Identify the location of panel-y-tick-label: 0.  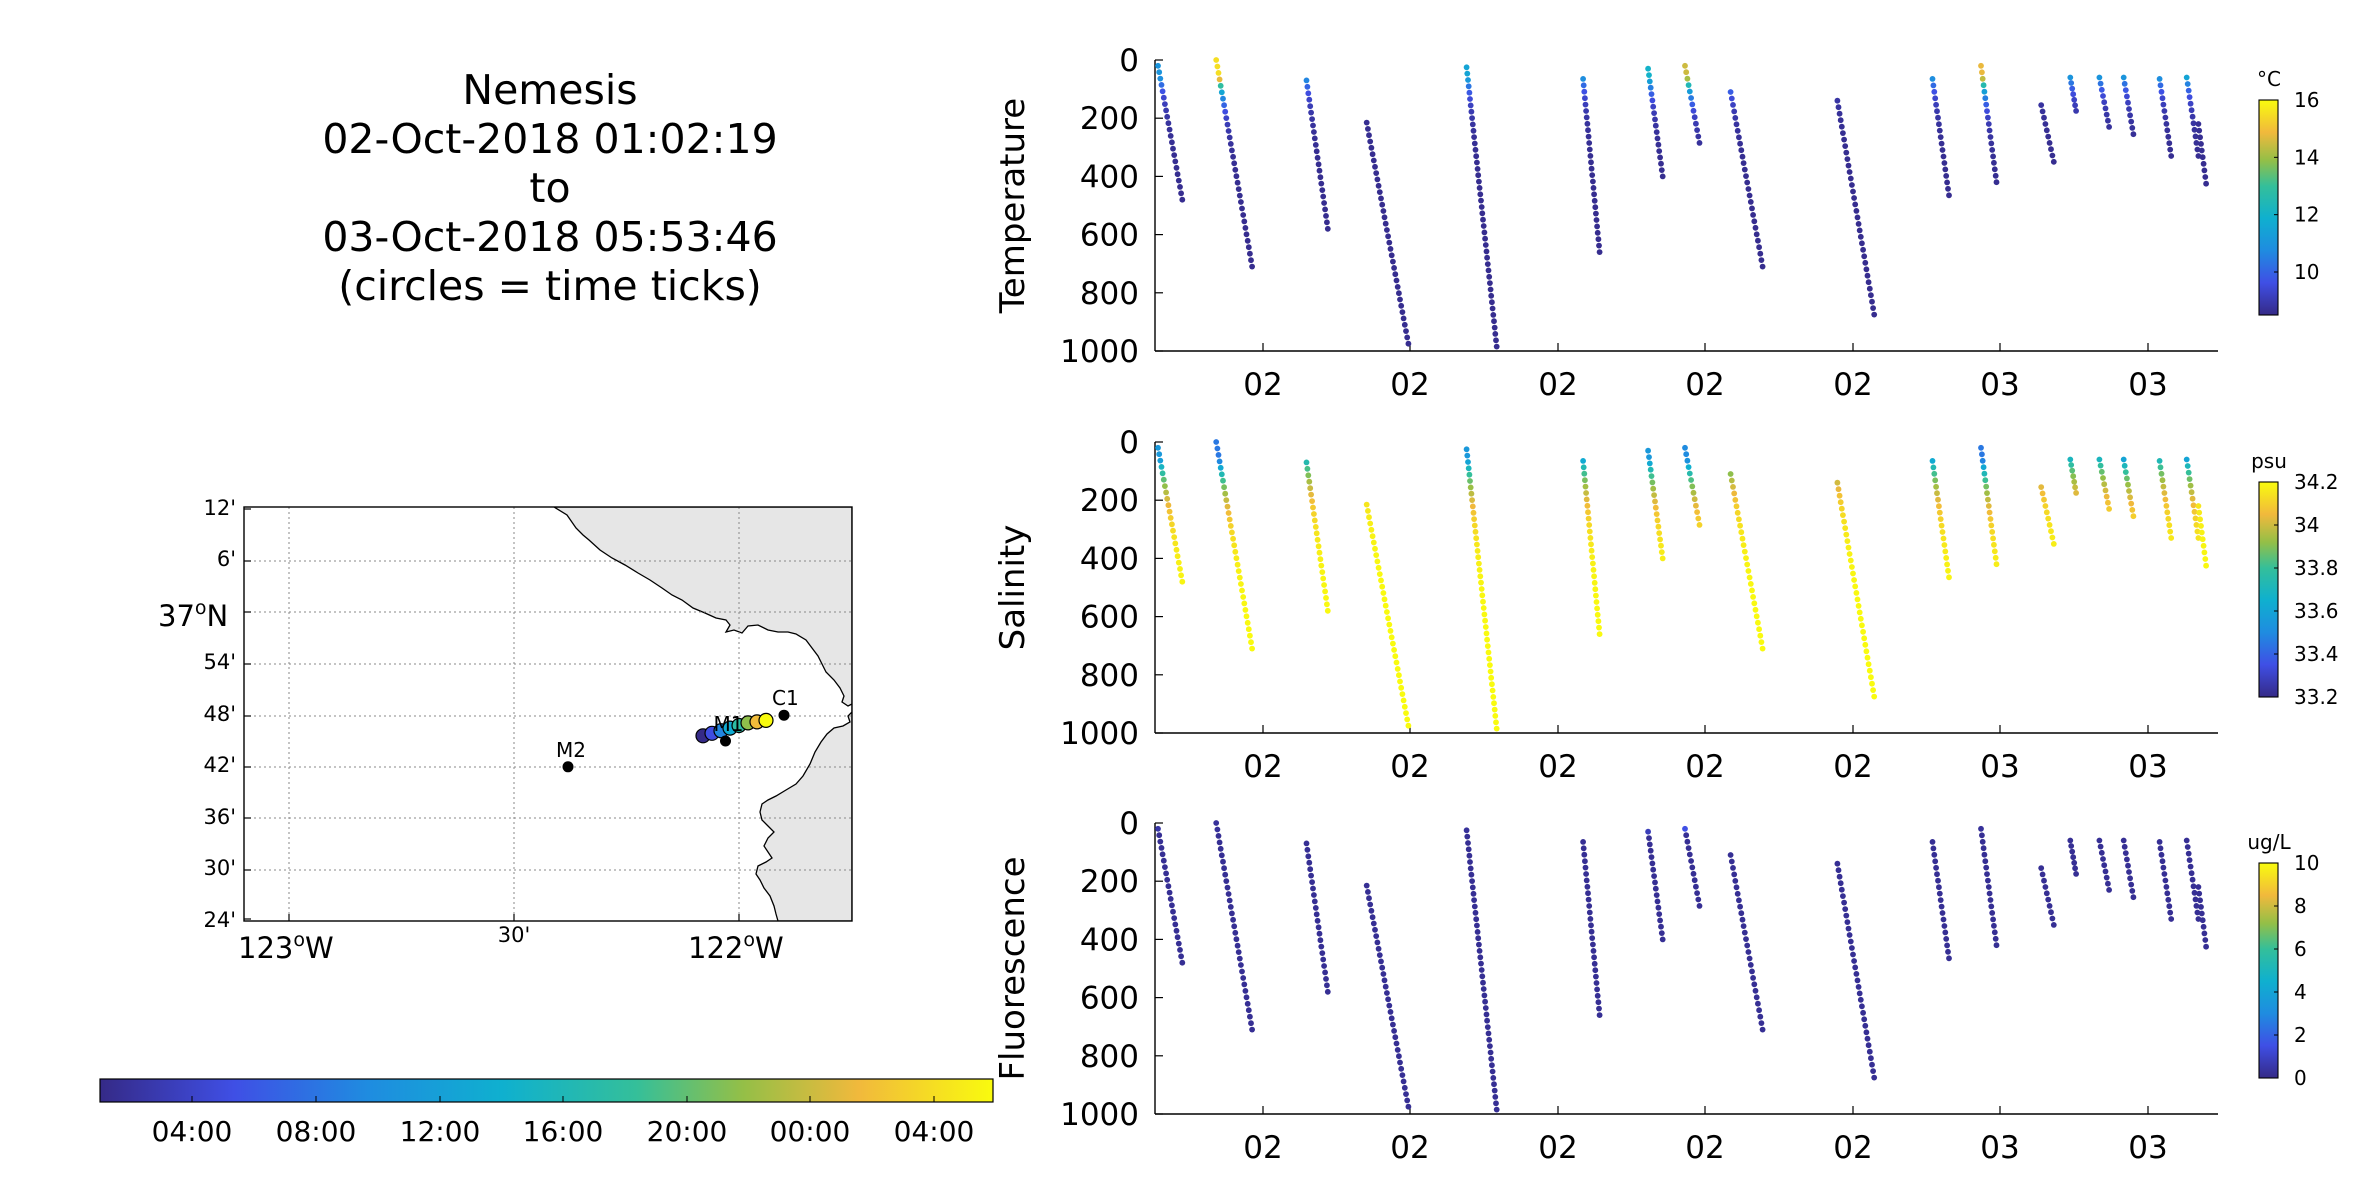
(1129, 824).